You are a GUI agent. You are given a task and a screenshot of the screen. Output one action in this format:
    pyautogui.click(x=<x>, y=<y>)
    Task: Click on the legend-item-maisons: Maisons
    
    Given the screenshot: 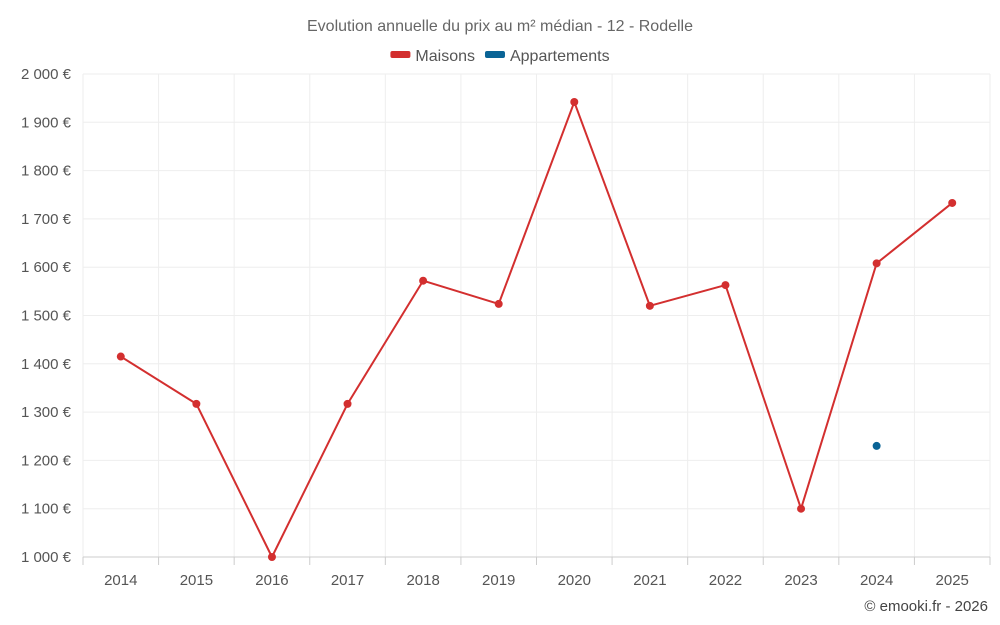 What is the action you would take?
    pyautogui.click(x=432, y=56)
    